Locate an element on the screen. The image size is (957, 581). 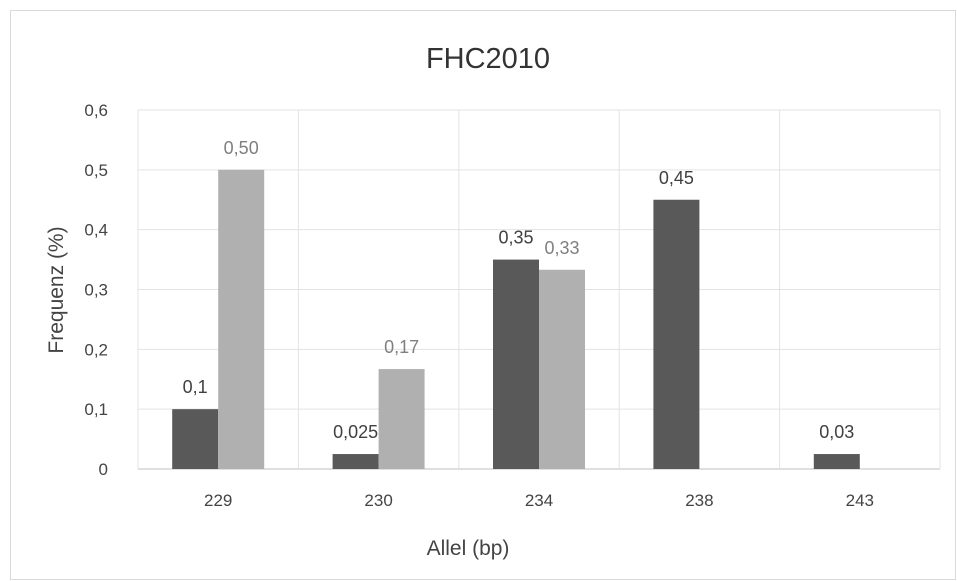
data-label: 0,1 is located at coordinates (195, 387).